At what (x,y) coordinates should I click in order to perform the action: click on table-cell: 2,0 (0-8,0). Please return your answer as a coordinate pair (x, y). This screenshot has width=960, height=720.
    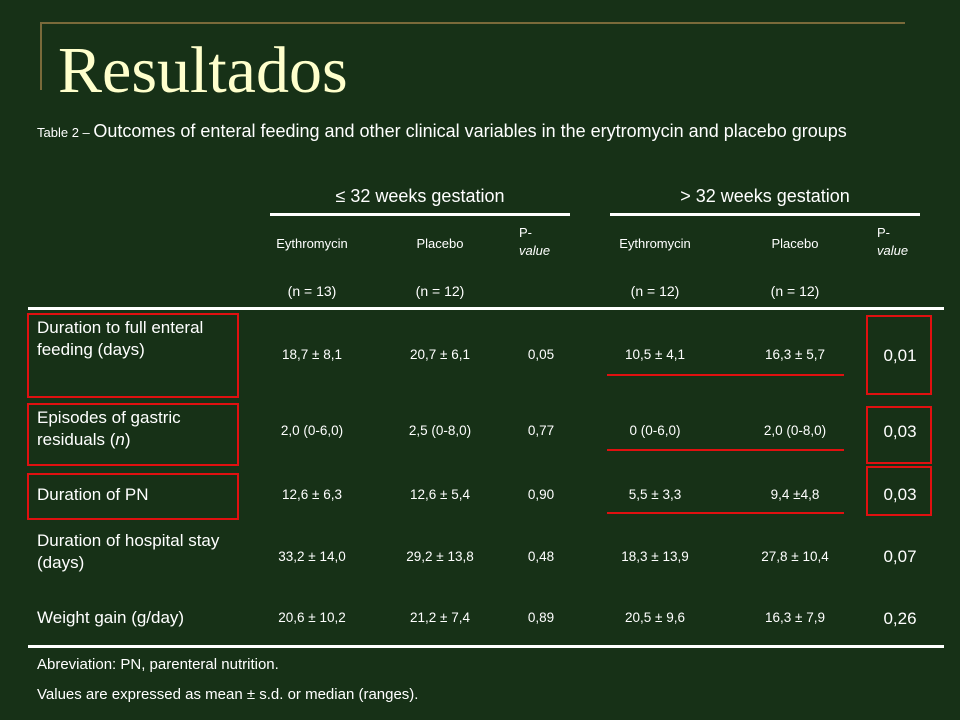
    Looking at the image, I should click on (795, 430).